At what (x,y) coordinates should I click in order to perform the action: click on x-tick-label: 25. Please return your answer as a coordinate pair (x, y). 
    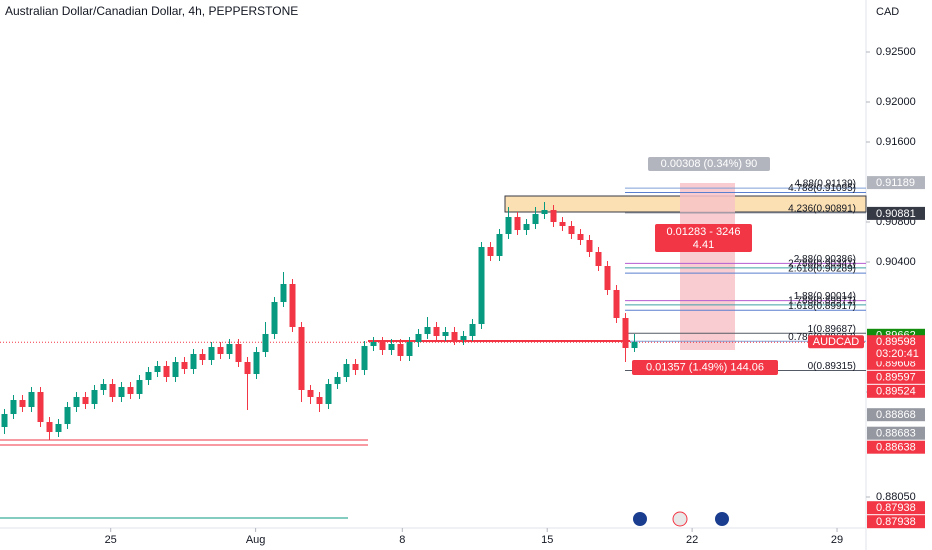
    Looking at the image, I should click on (111, 540).